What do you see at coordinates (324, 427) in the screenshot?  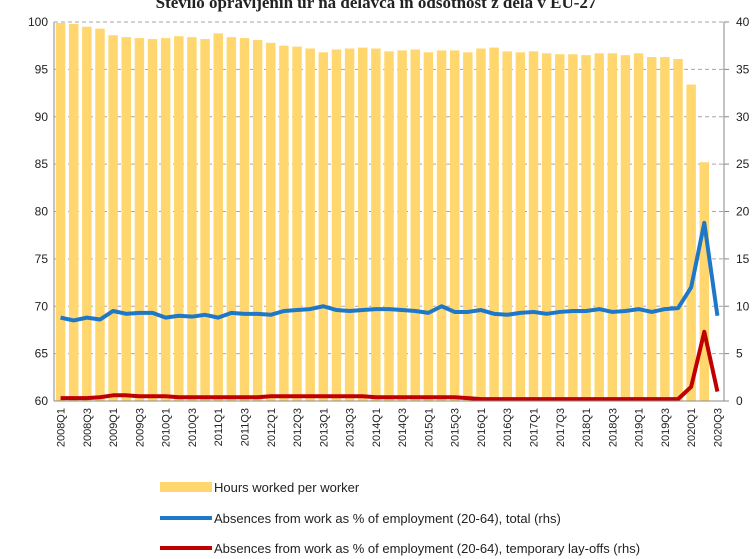 I see `x-tick-label: 2013Q1` at bounding box center [324, 427].